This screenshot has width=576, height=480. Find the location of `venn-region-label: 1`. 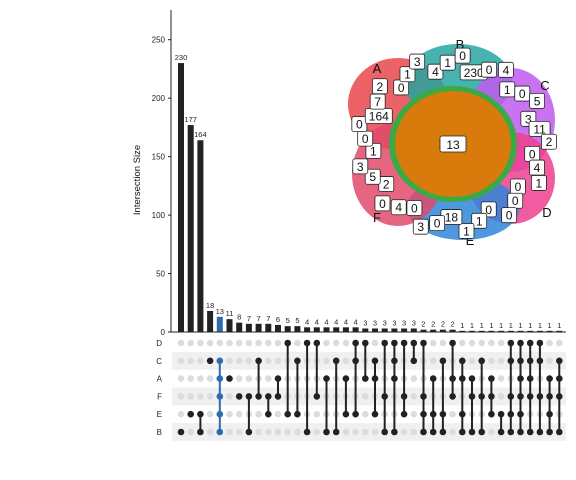

venn-region-label: 1 is located at coordinates (447, 63).